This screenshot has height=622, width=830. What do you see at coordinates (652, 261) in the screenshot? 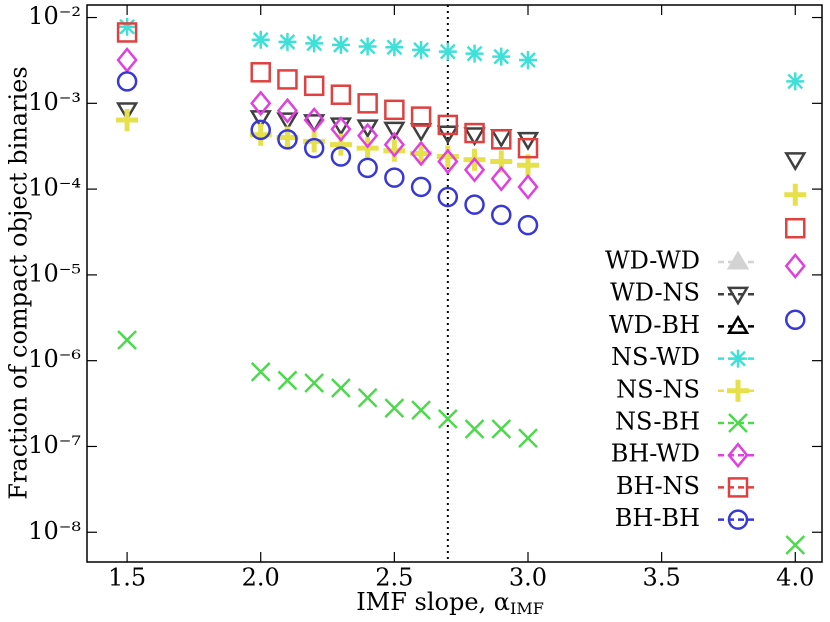
I see `legend-label: WD-WD` at bounding box center [652, 261].